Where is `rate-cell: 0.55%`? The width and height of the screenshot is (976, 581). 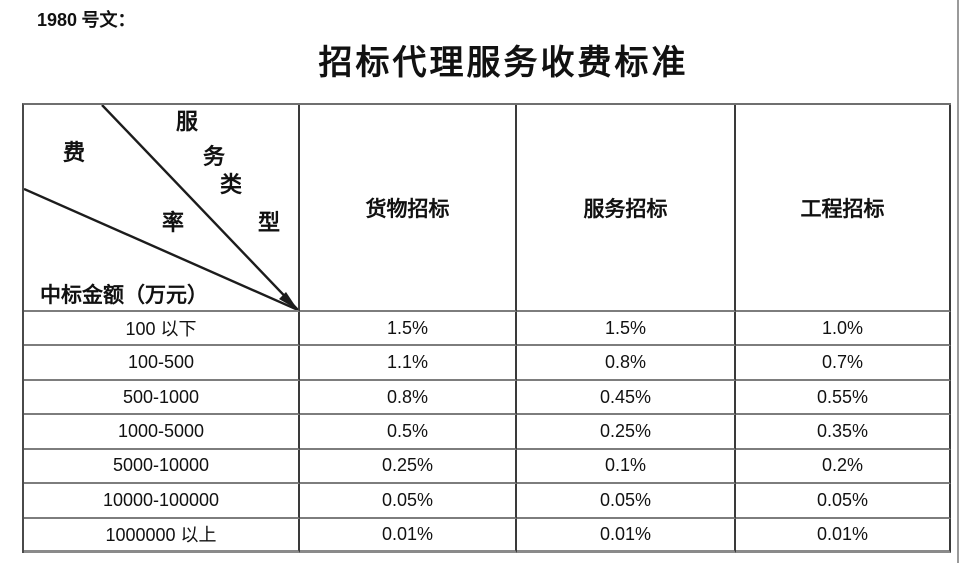
rate-cell: 0.55% is located at coordinates (843, 398).